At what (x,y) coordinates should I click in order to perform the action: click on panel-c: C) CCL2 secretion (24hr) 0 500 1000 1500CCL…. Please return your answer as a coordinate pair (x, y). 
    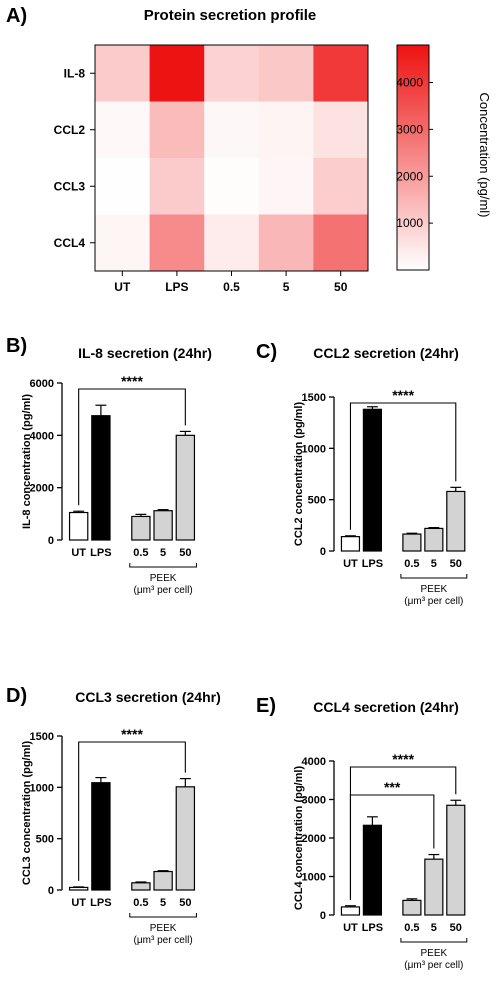
    Looking at the image, I should click on (362, 474).